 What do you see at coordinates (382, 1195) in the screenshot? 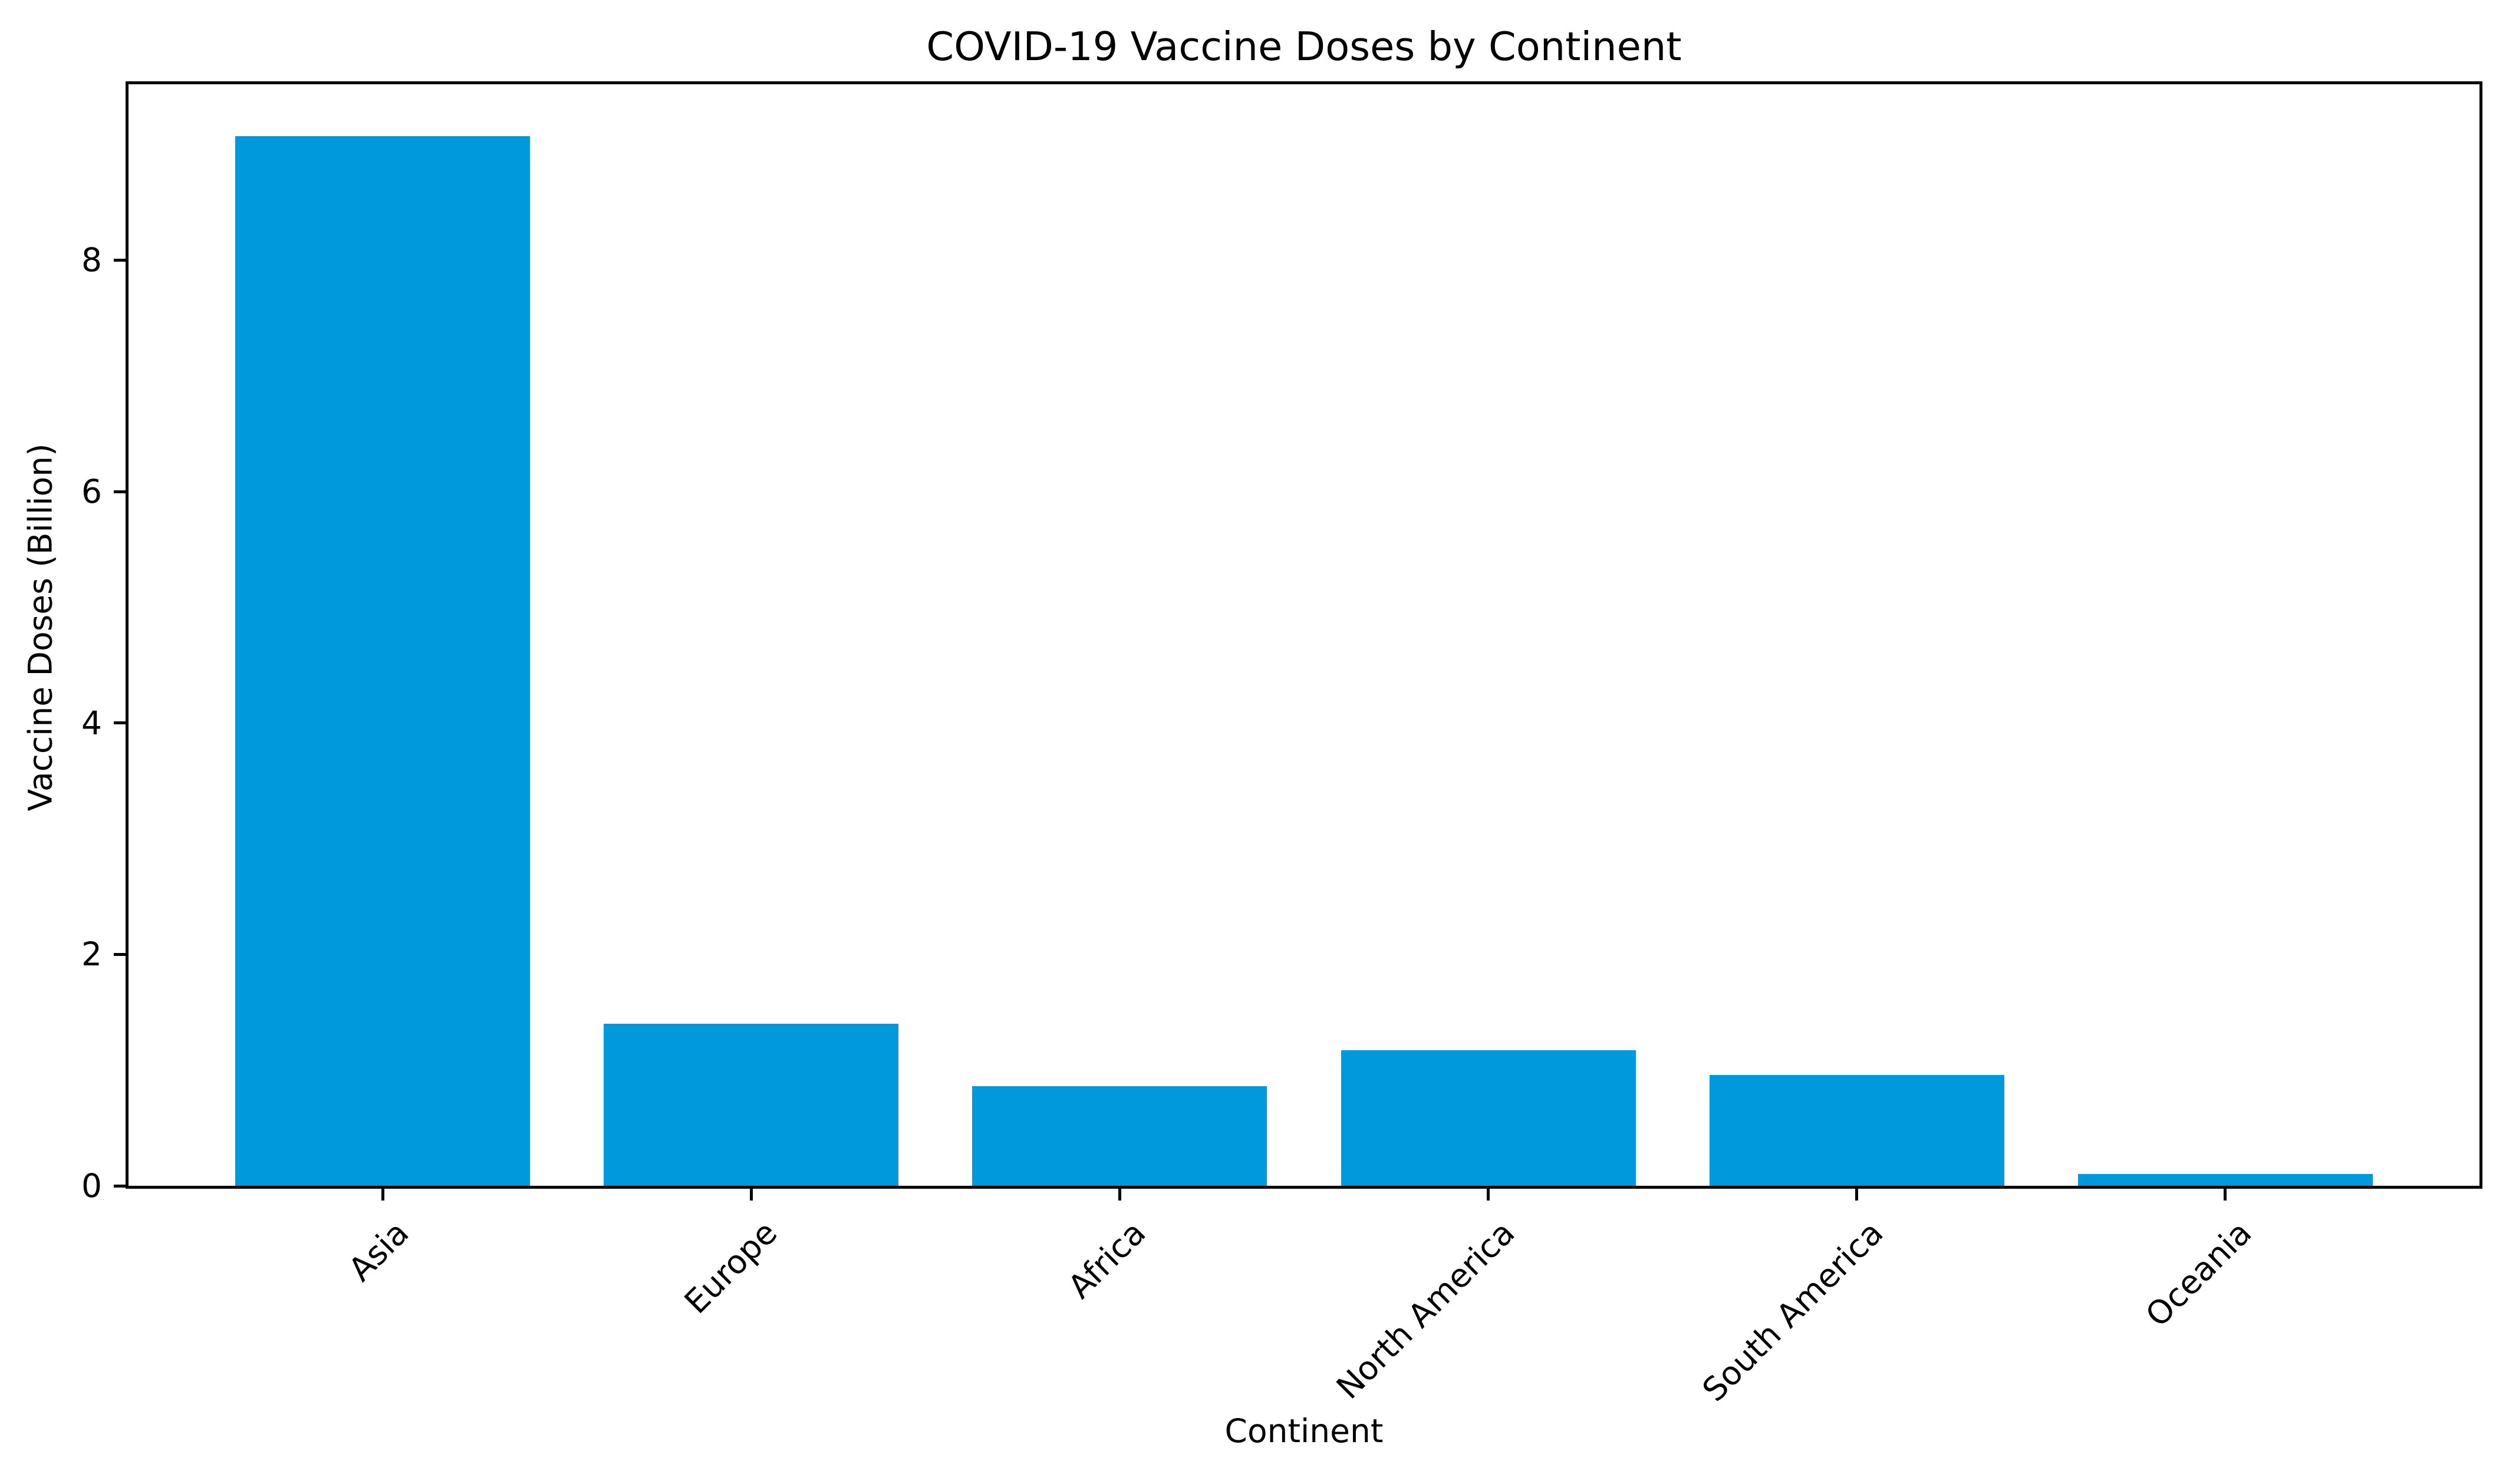
I see `x-tick-mark-asia` at bounding box center [382, 1195].